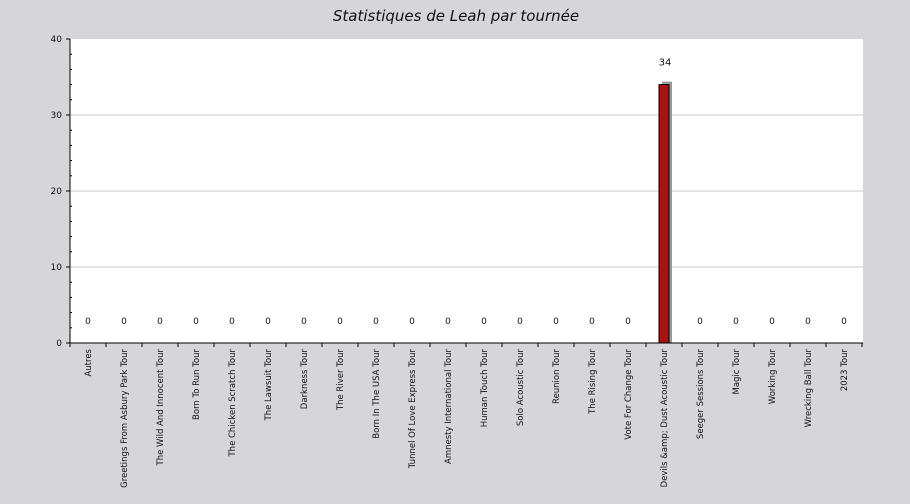 This screenshot has height=504, width=910. Describe the element at coordinates (57, 116) in the screenshot. I see `y-tick-label: 30` at that location.